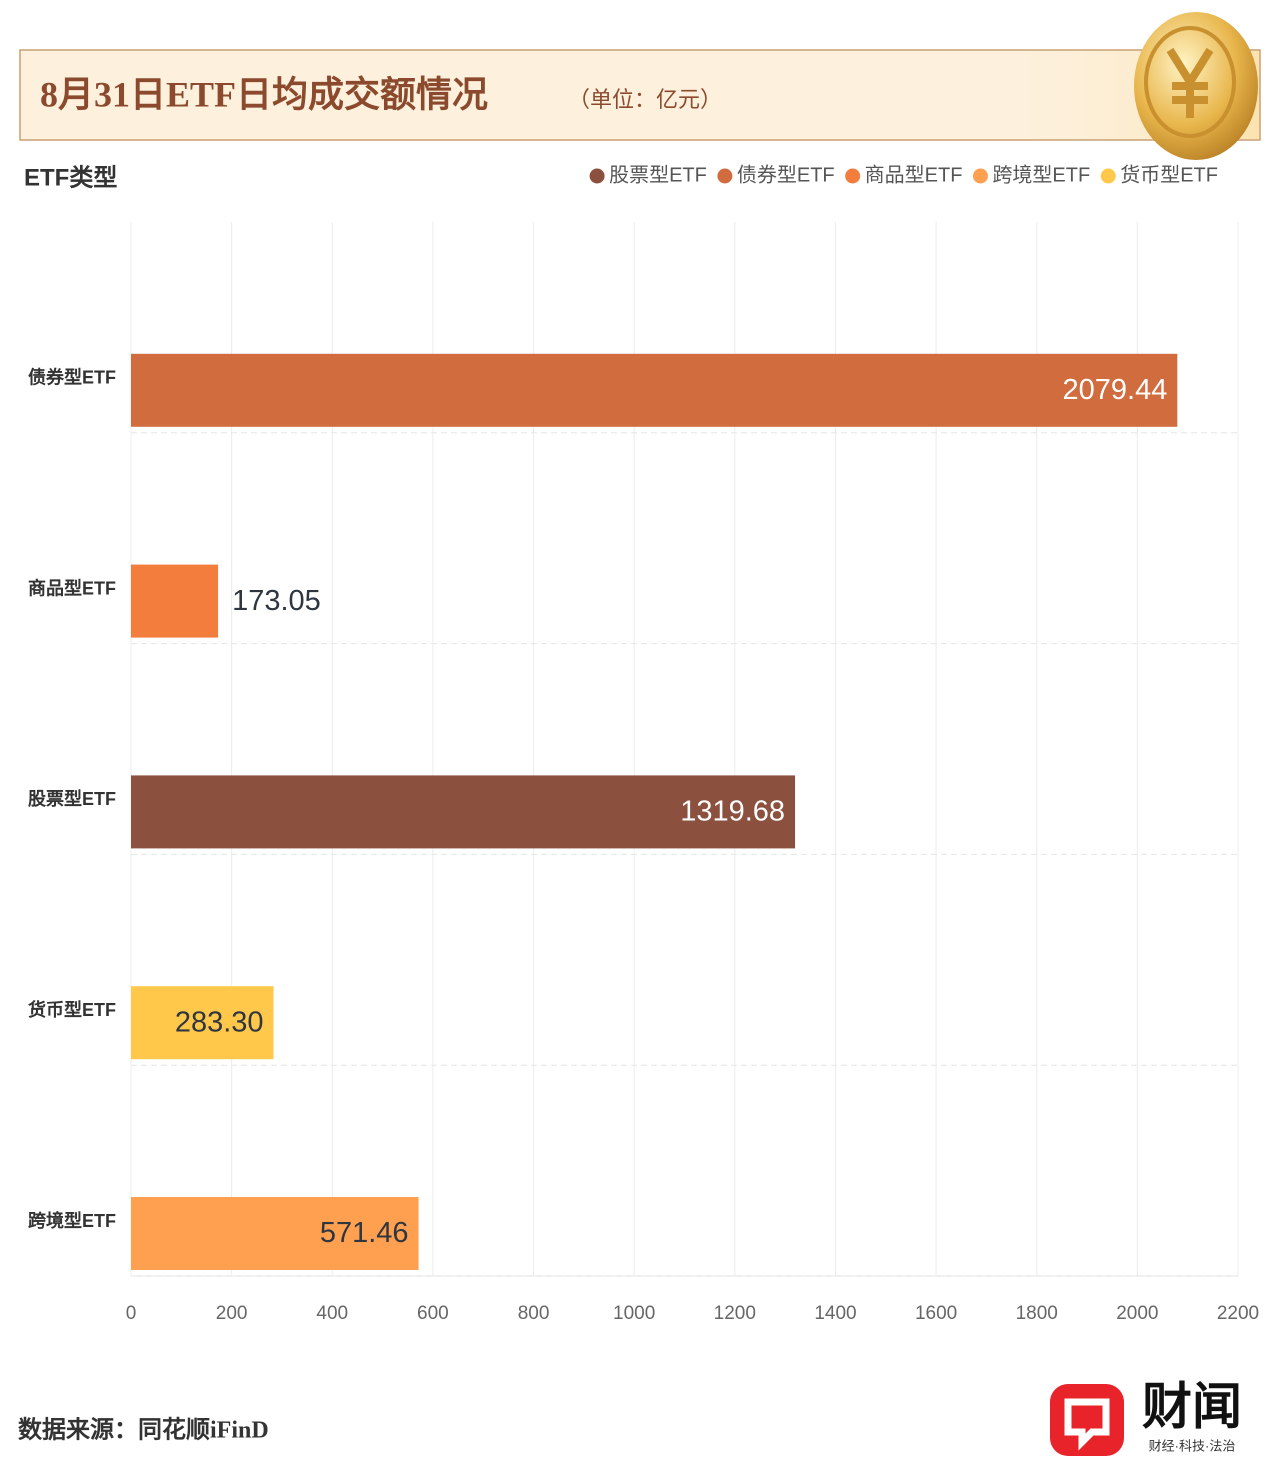 The image size is (1280, 1484). I want to click on value-label: 2079.44, so click(1115, 390).